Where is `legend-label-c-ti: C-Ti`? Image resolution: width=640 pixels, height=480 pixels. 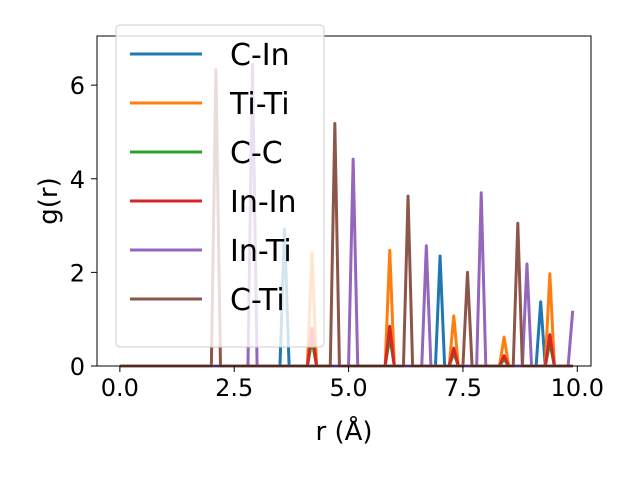 legend-label-c-ti: C-Ti is located at coordinates (257, 300).